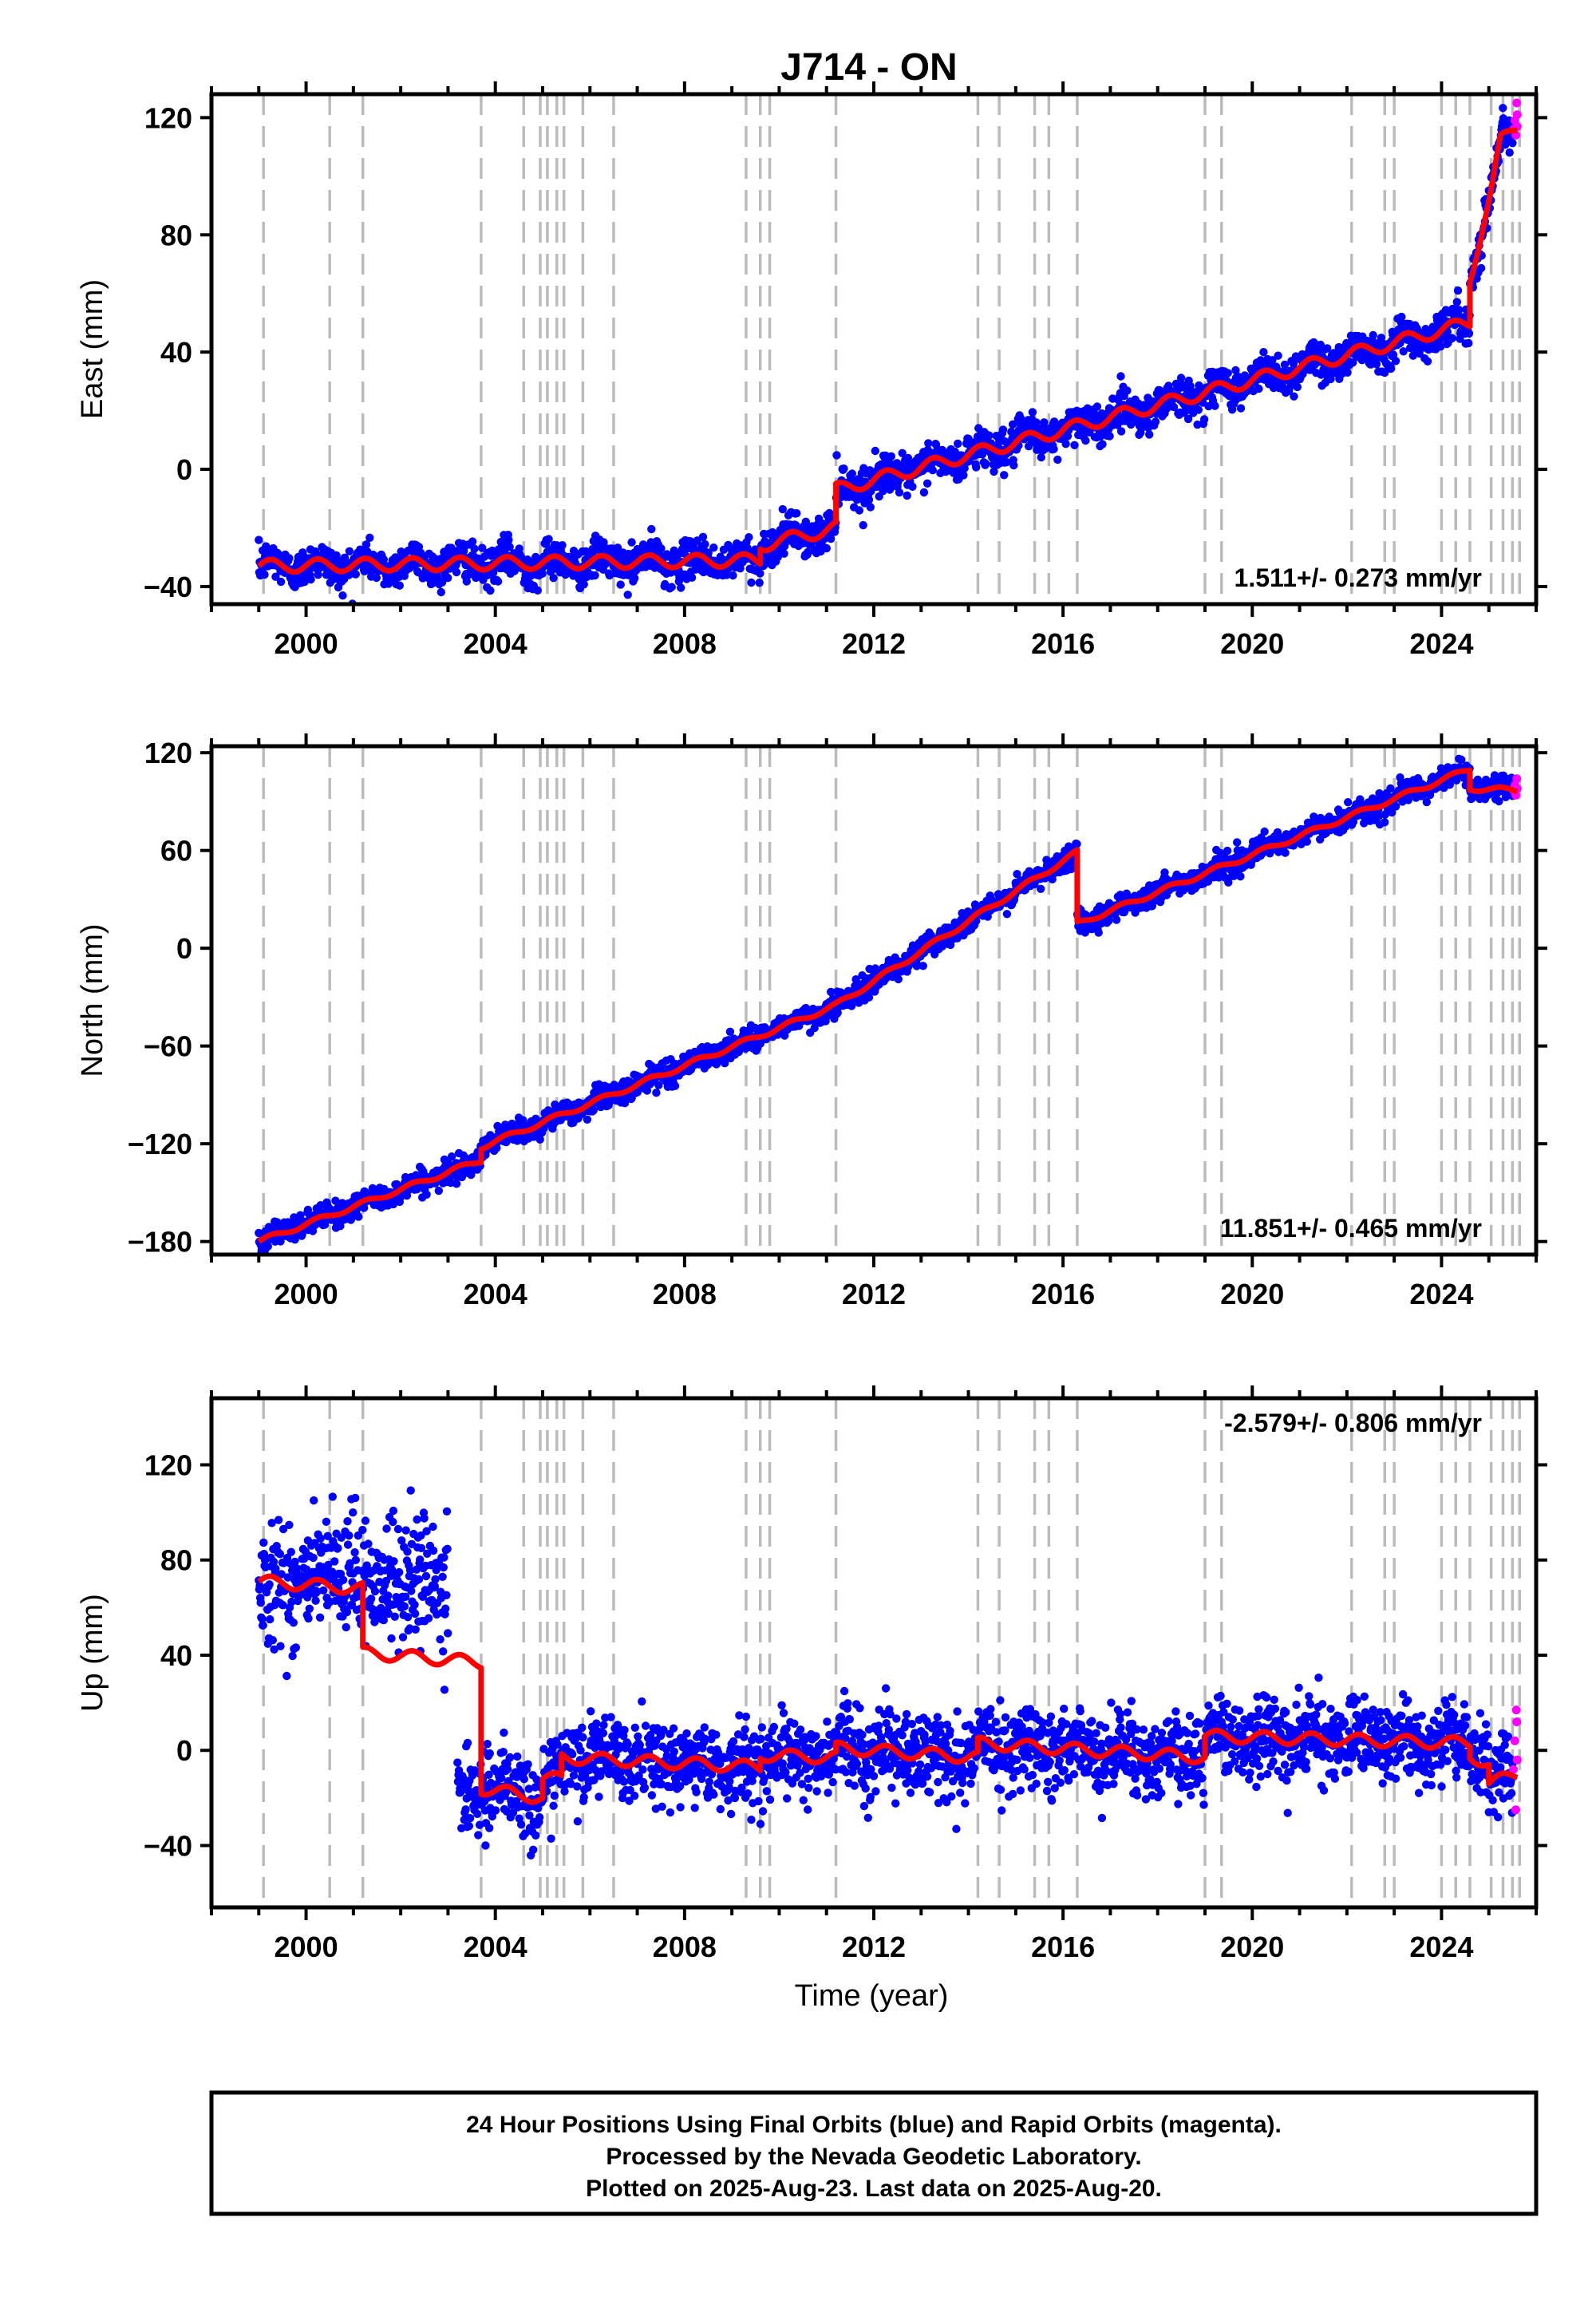 This screenshot has height=2316, width=1596. Describe the element at coordinates (1441, 643) in the screenshot. I see `x-tick-label: 2024` at that location.